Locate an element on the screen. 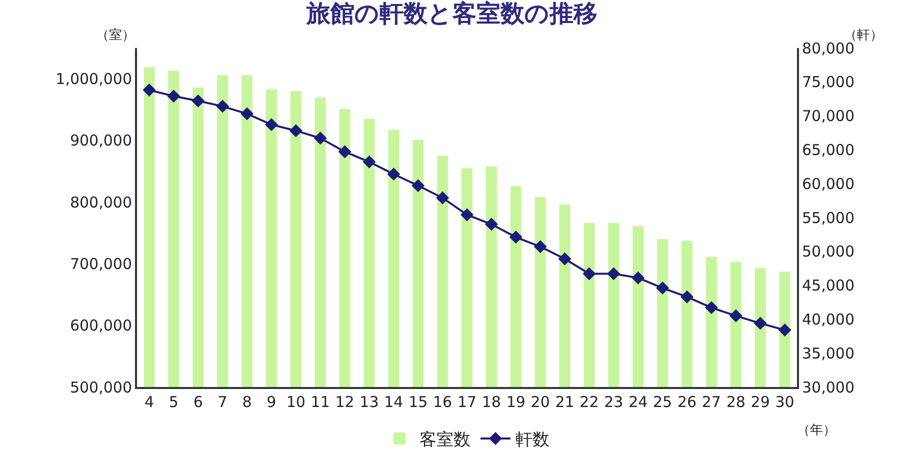 This screenshot has width=904, height=469. x-tick-label: 17 is located at coordinates (467, 402).